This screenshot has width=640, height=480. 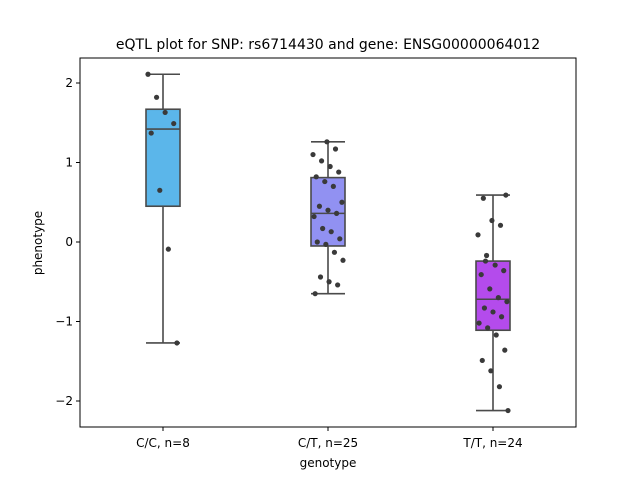 I want to click on x-axis-label: genotype, so click(x=328, y=463).